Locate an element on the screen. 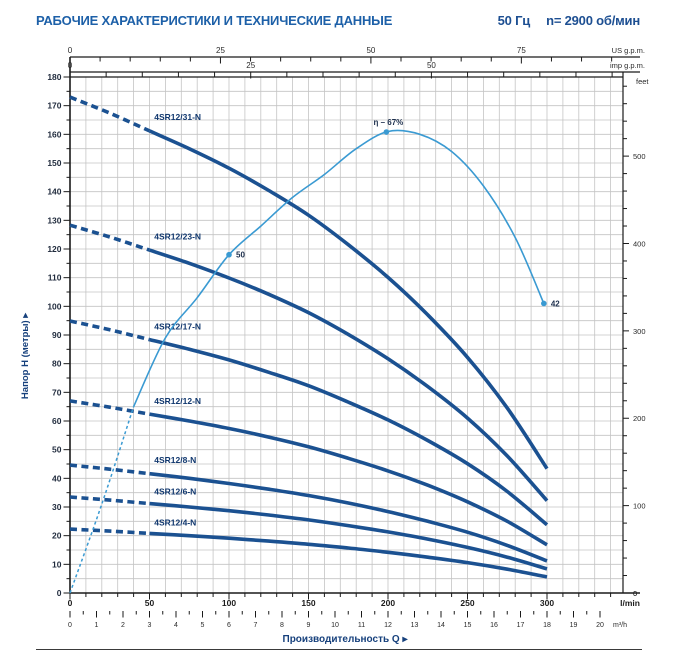  curve-label: 4SR12/31-N is located at coordinates (177, 117).